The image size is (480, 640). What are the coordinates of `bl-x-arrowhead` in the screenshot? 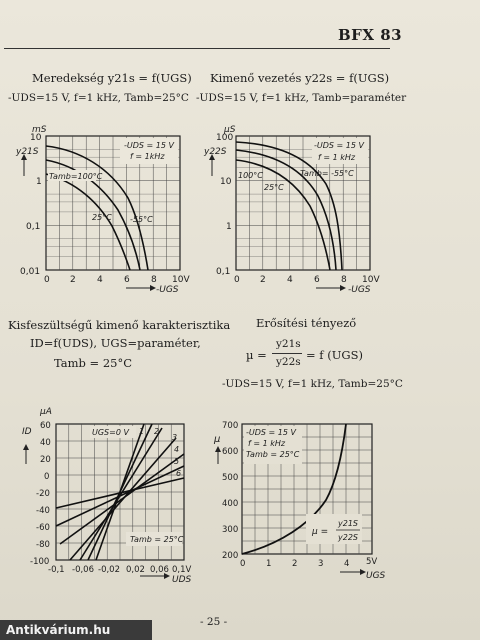 It's located at (167, 576).